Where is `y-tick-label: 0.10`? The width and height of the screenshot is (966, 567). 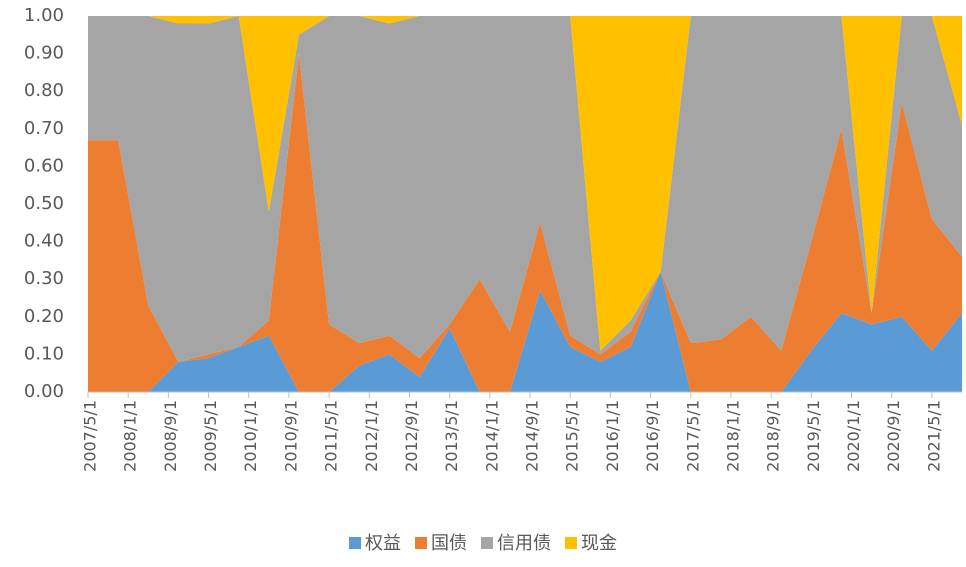
y-tick-label: 0.10 is located at coordinates (44, 353).